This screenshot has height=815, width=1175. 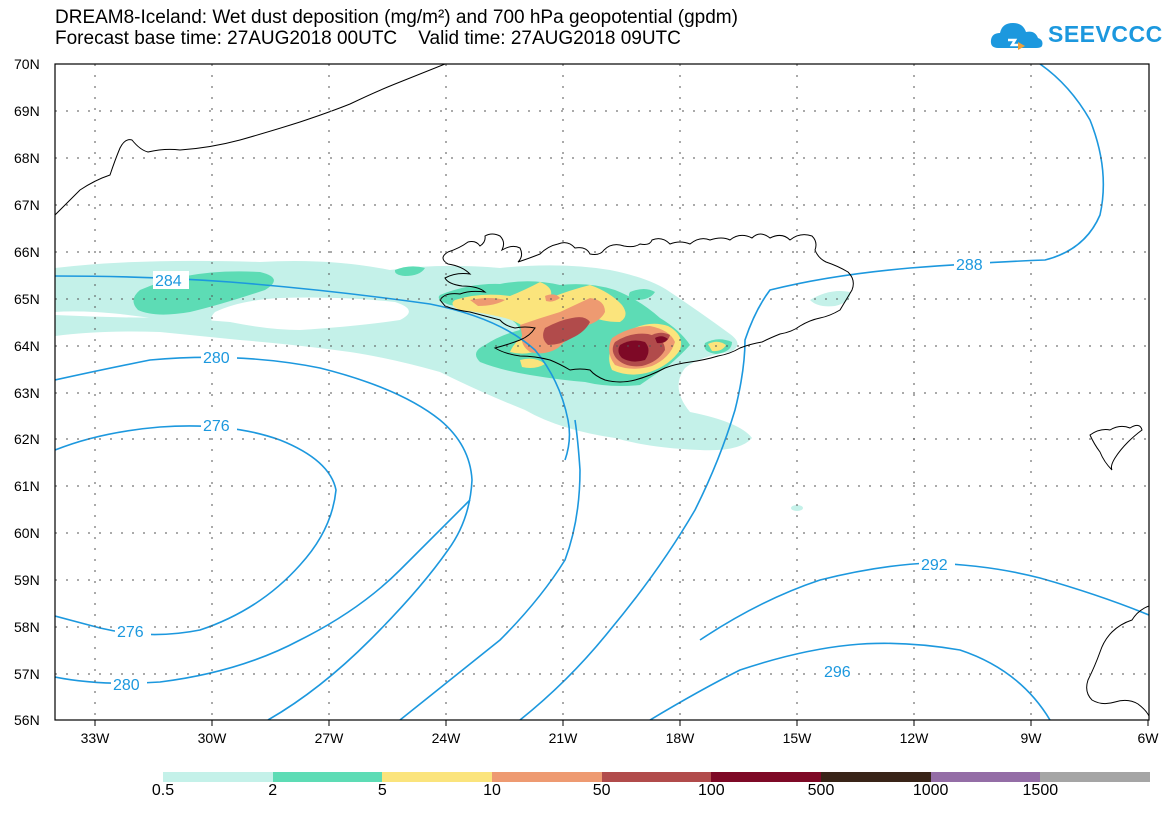 What do you see at coordinates (711, 790) in the screenshot?
I see `legend-label: 100` at bounding box center [711, 790].